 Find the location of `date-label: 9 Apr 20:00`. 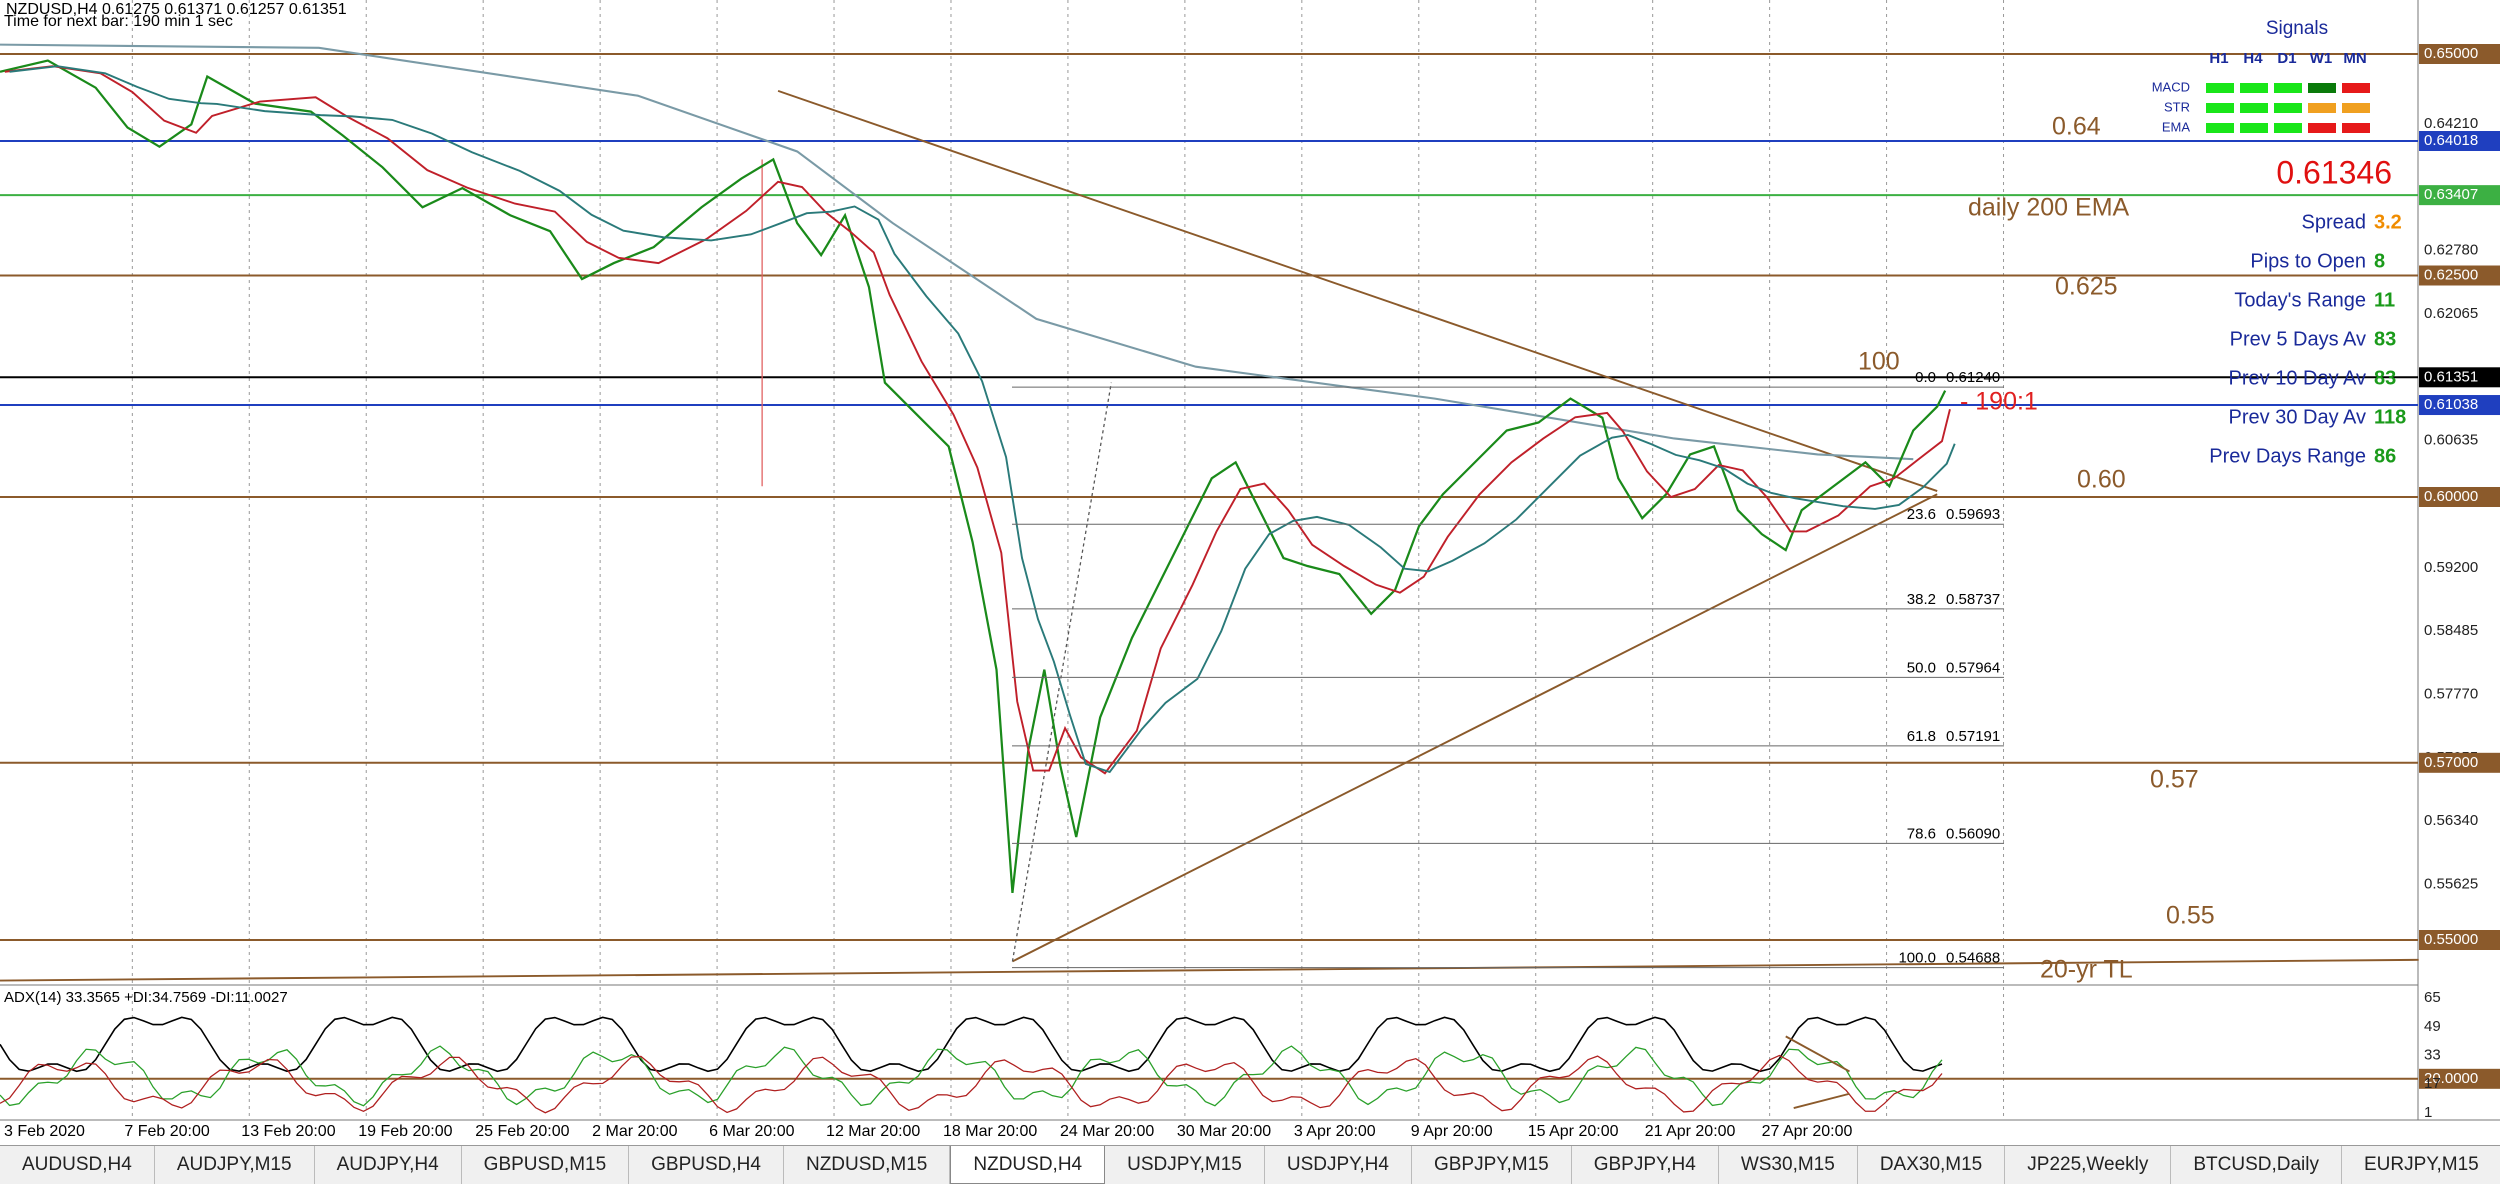

date-label: 9 Apr 20:00 is located at coordinates (1452, 1131).